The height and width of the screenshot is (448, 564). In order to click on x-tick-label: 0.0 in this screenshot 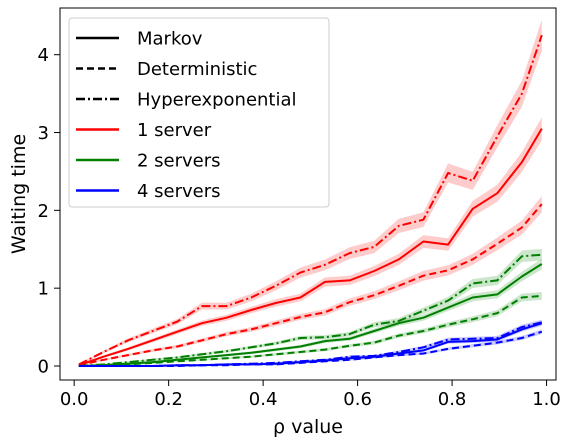, I will do `click(74, 399)`.